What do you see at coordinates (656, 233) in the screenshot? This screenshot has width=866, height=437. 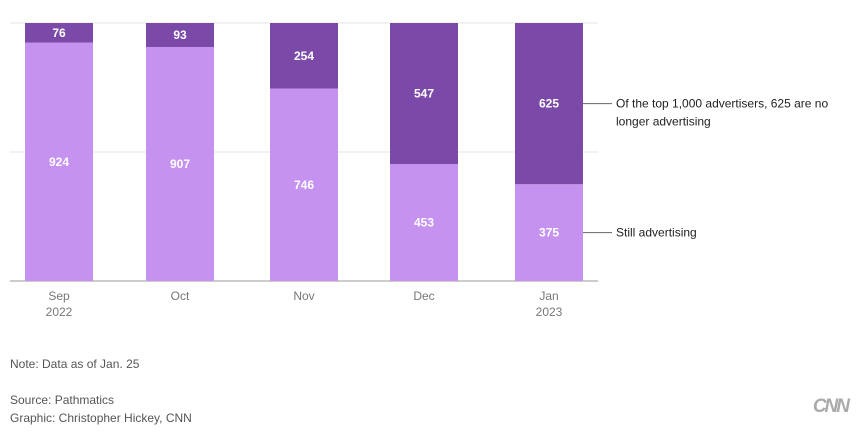 I see `series-label: Still advertising` at bounding box center [656, 233].